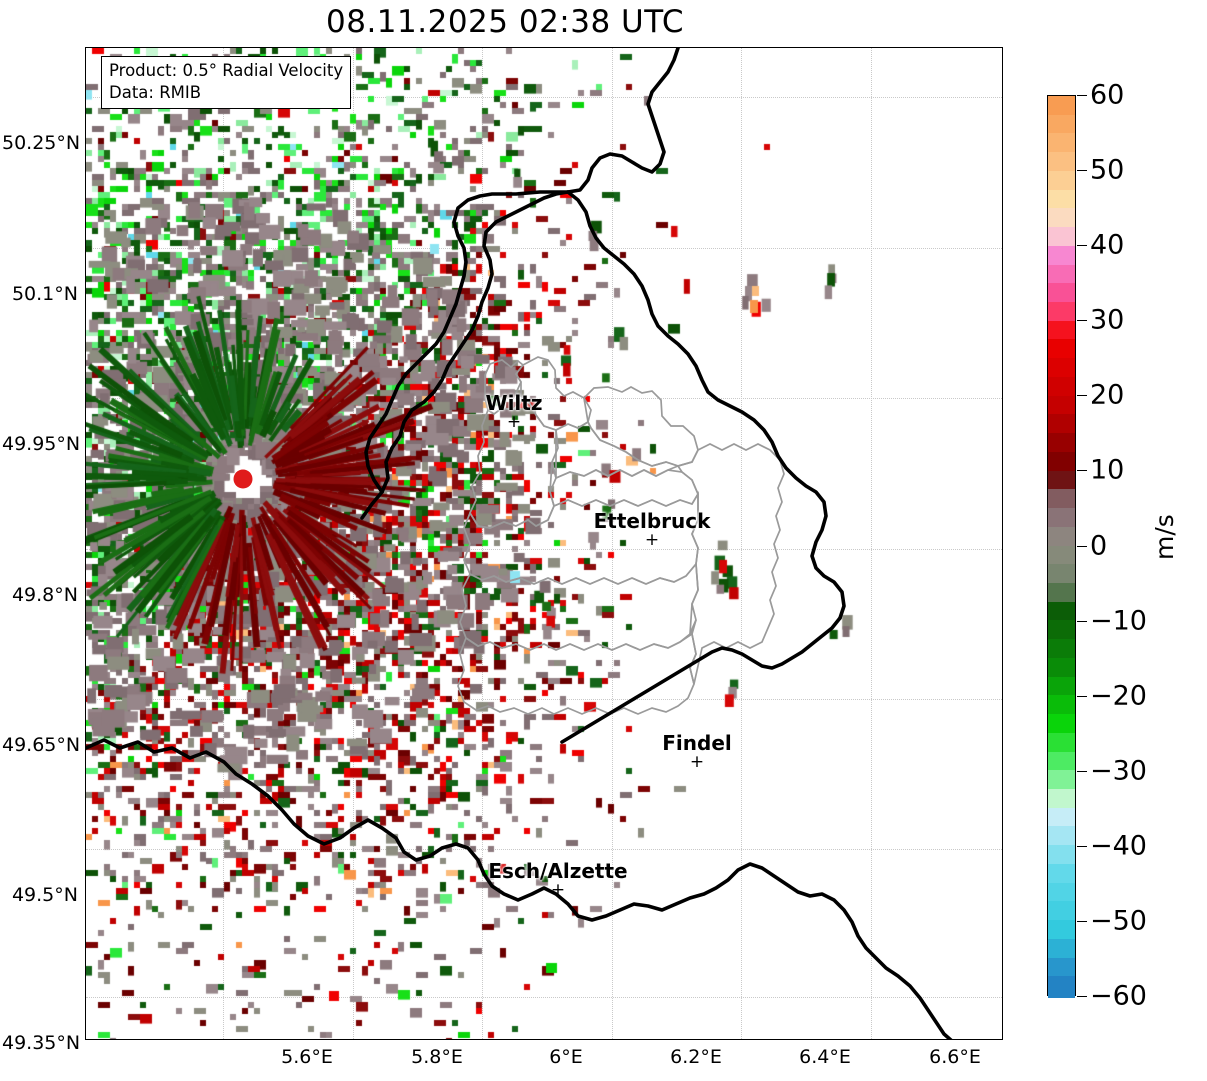  Describe the element at coordinates (1107, 395) in the screenshot. I see `colorbar-tick-label: 20` at that location.